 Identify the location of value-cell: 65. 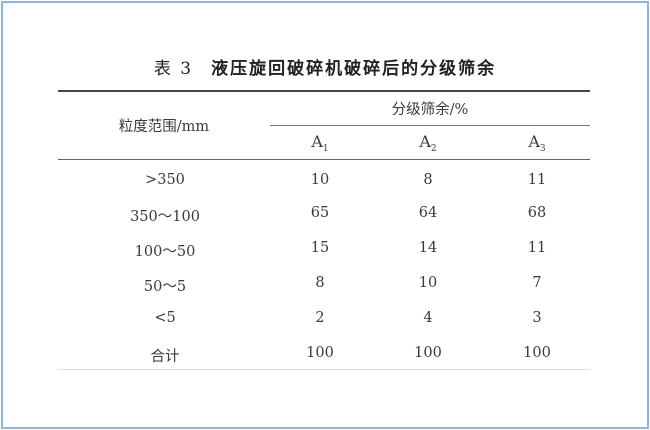
(320, 213).